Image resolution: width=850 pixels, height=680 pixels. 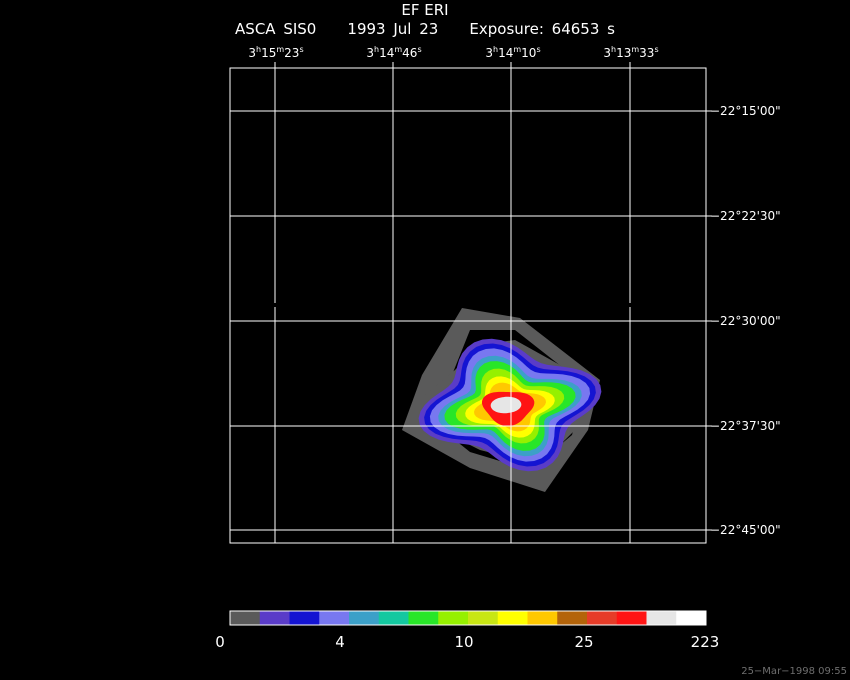 I want to click on timestamp: 25−Mar−1998 09:55, so click(x=794, y=671).